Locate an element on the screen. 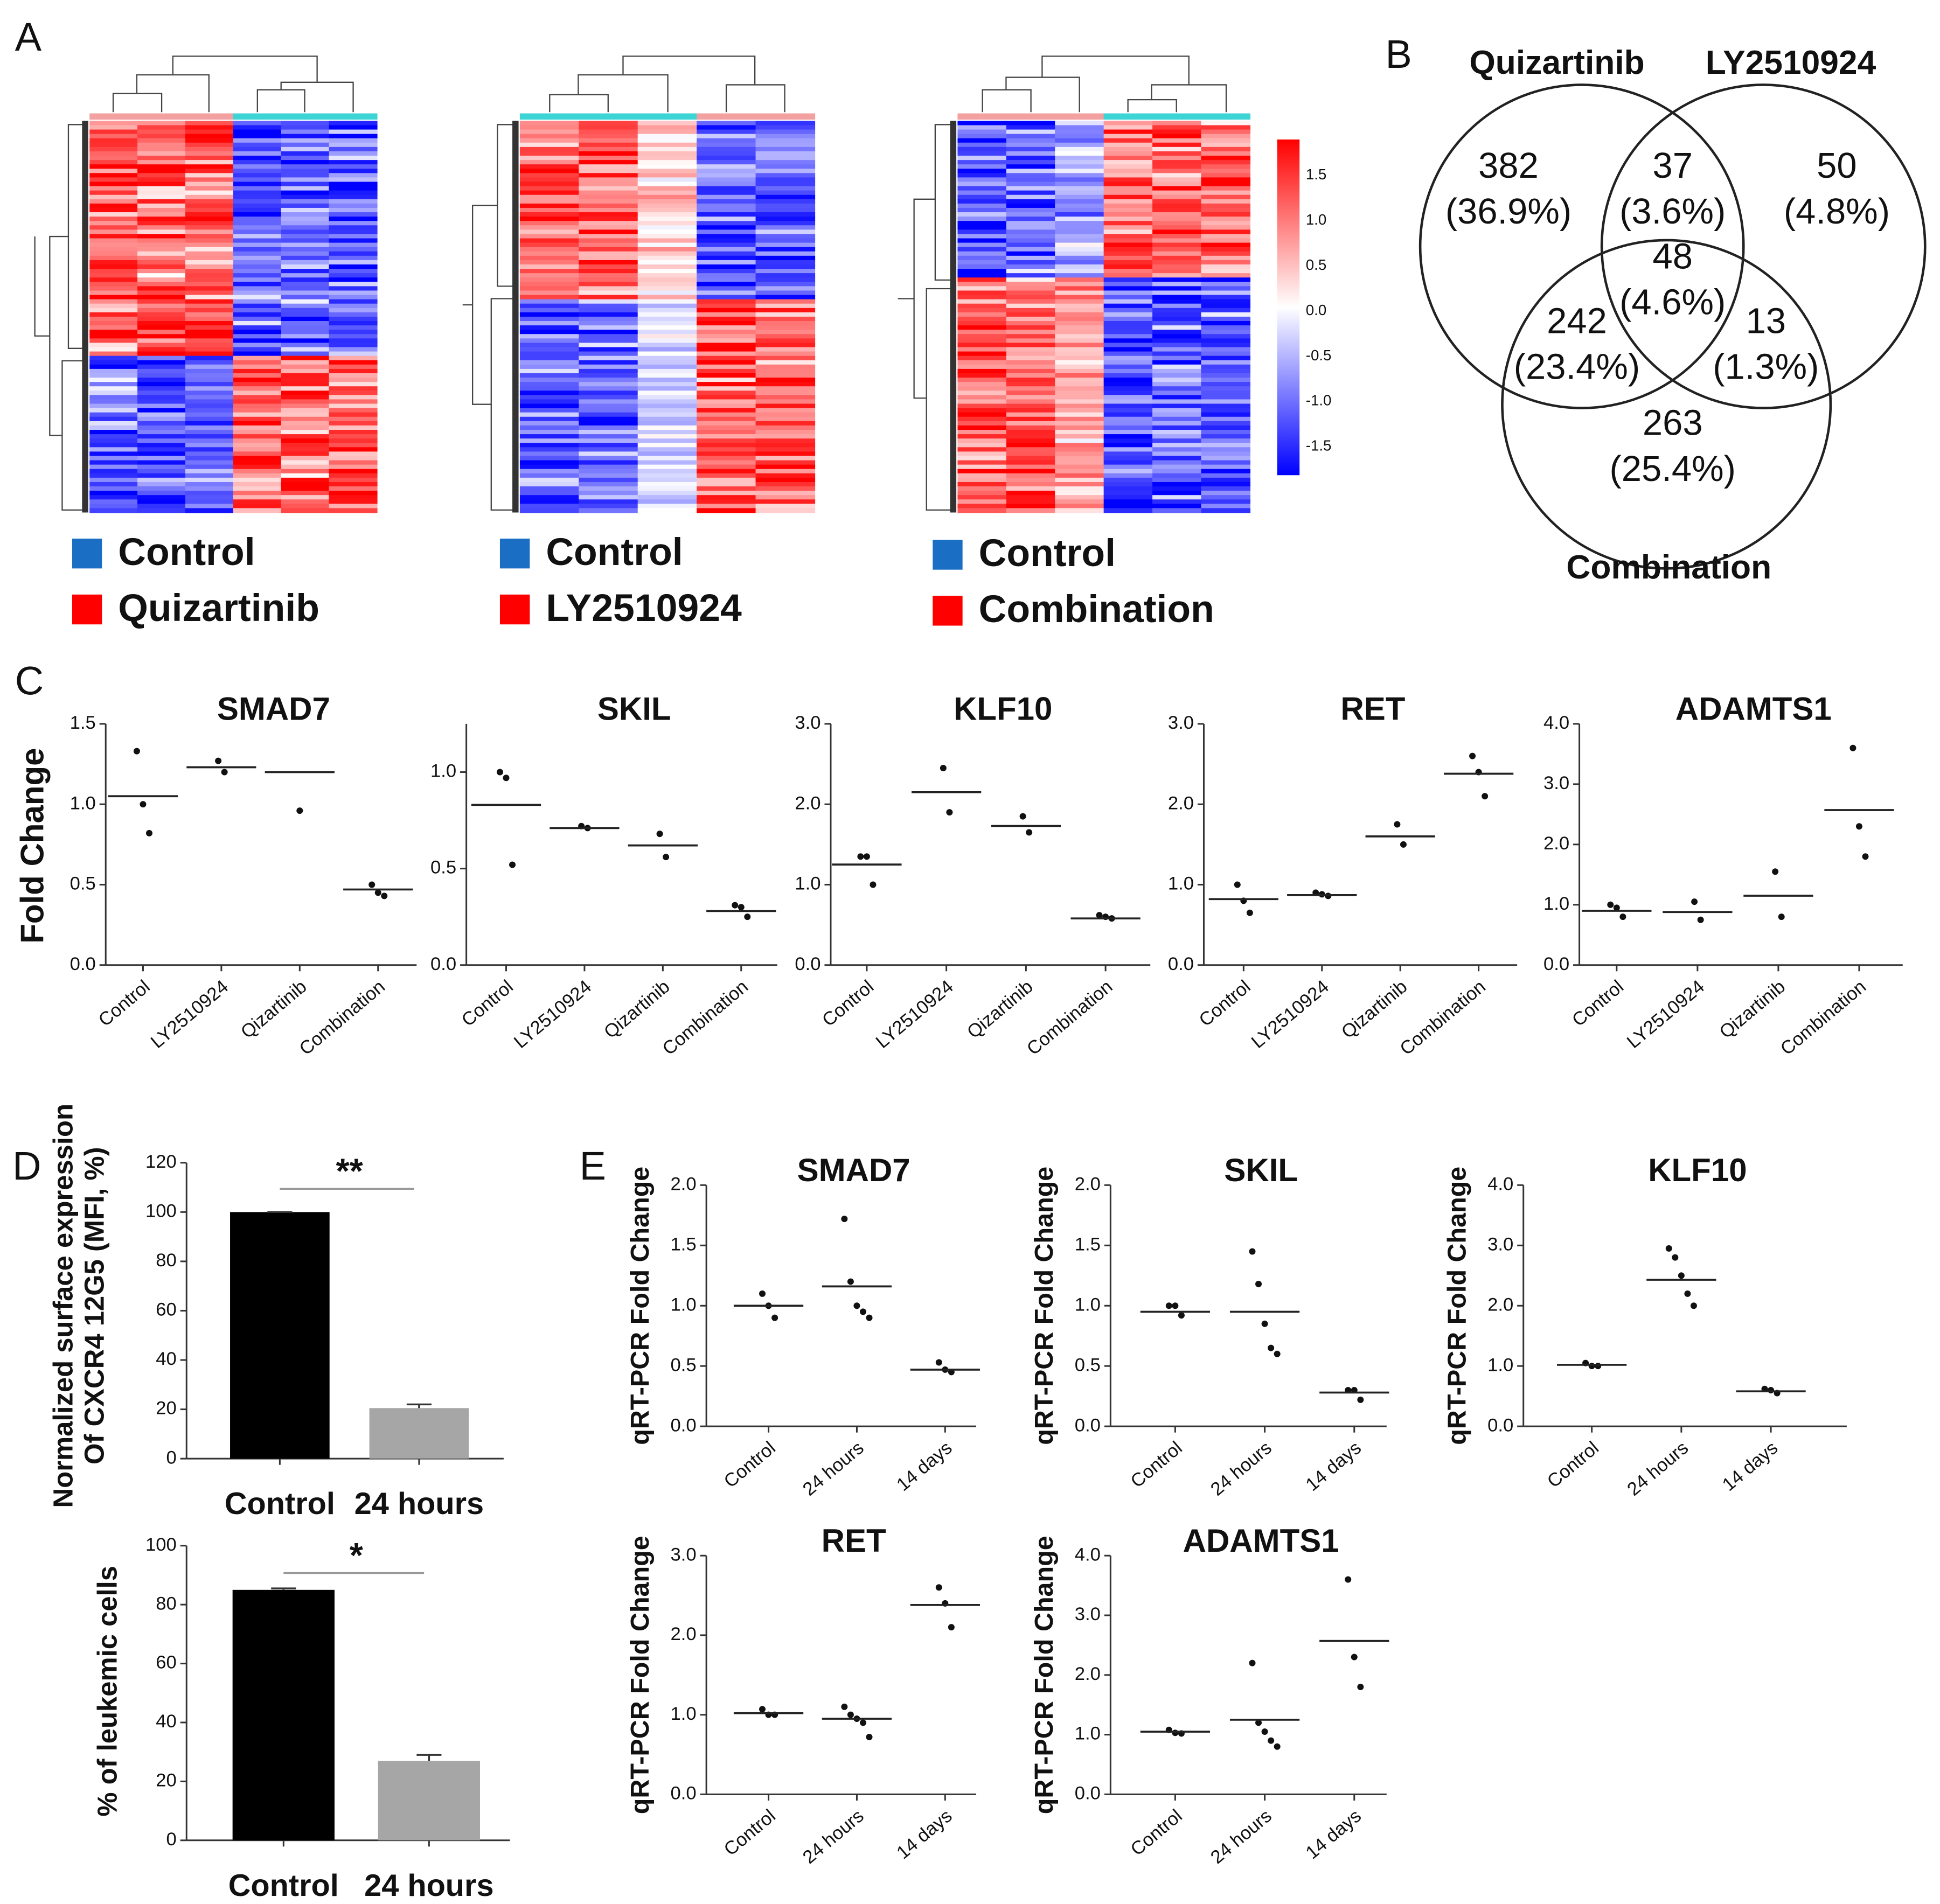 This screenshot has height=1904, width=1940. x-tick-label: LY2510924 is located at coordinates (1665, 1015).